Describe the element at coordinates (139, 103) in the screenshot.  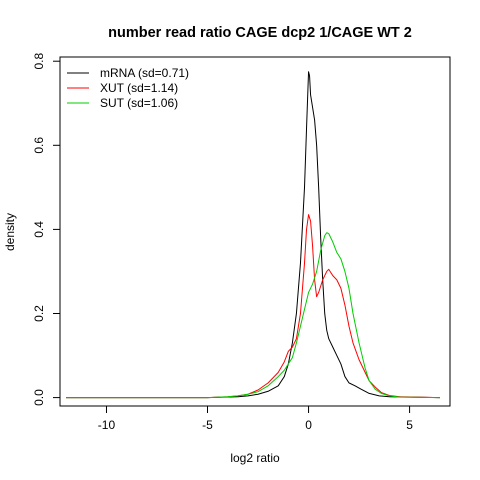
I see `legend-label-2: SUT (sd=1.06)` at that location.